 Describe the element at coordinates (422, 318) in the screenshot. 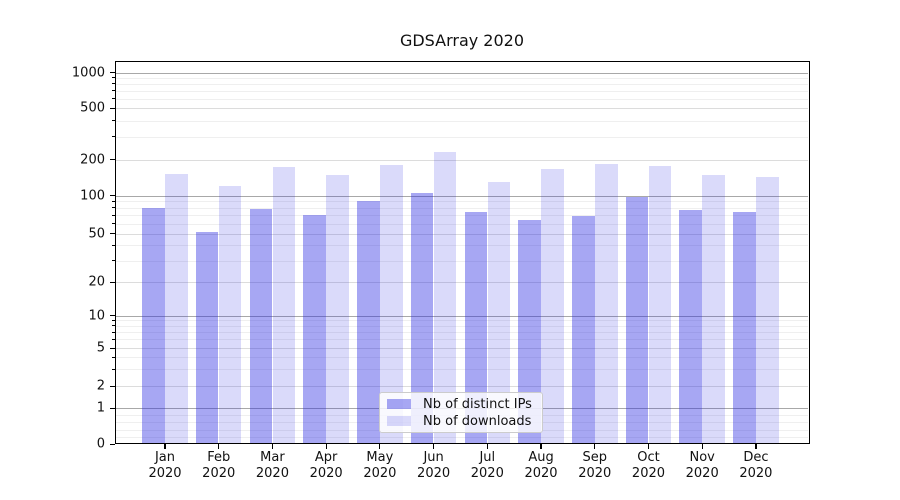

I see `bar-distinct-ips-jun` at that location.